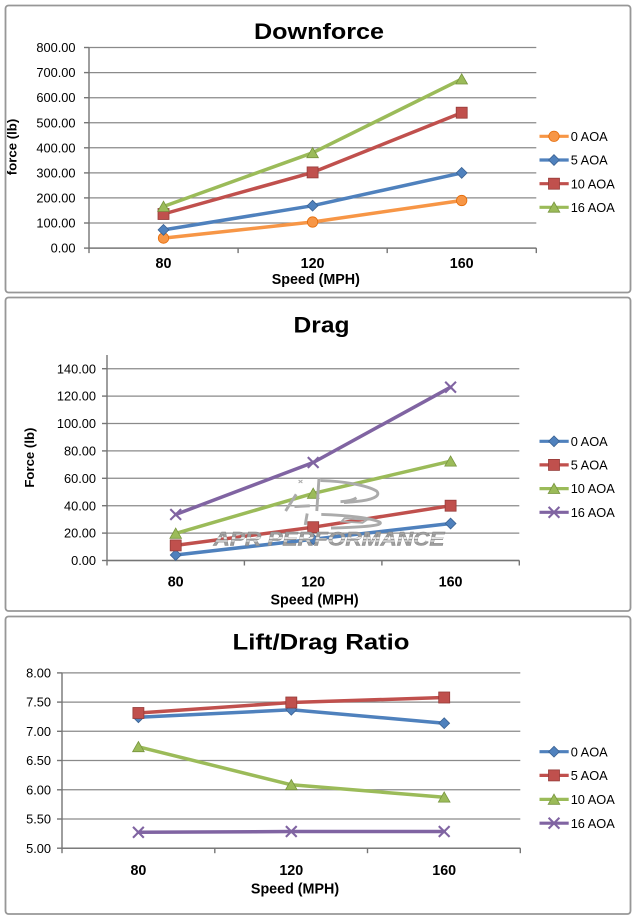 The image size is (640, 922). I want to click on svg-text: 200.00, so click(55, 198).